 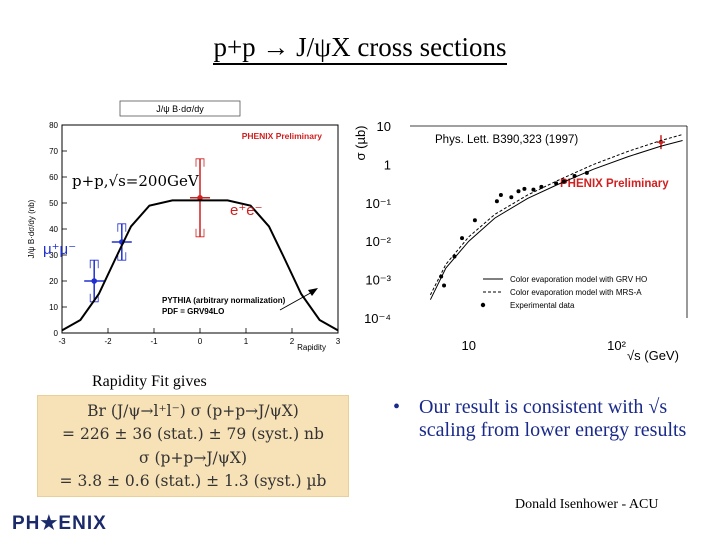 What do you see at coordinates (338, 341) in the screenshot?
I see `x-tick-label: 3` at bounding box center [338, 341].